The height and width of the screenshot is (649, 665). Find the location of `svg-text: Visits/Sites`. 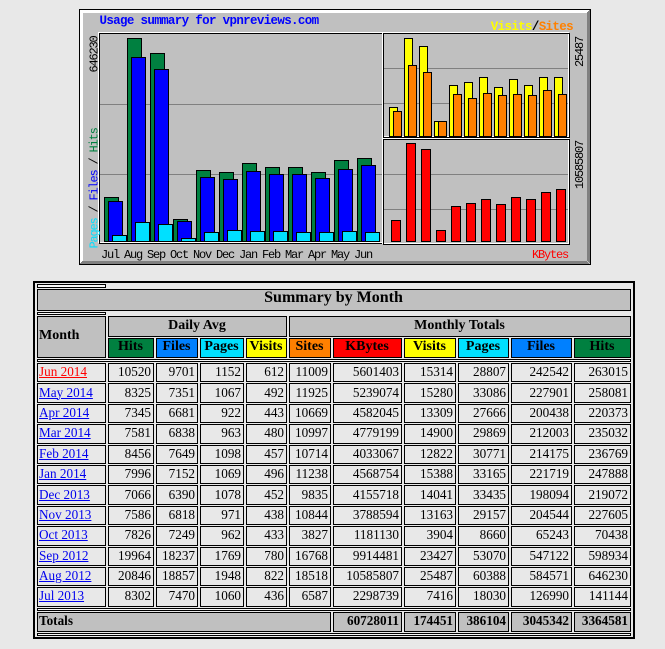

svg-text: Visits/Sites is located at coordinates (532, 27).